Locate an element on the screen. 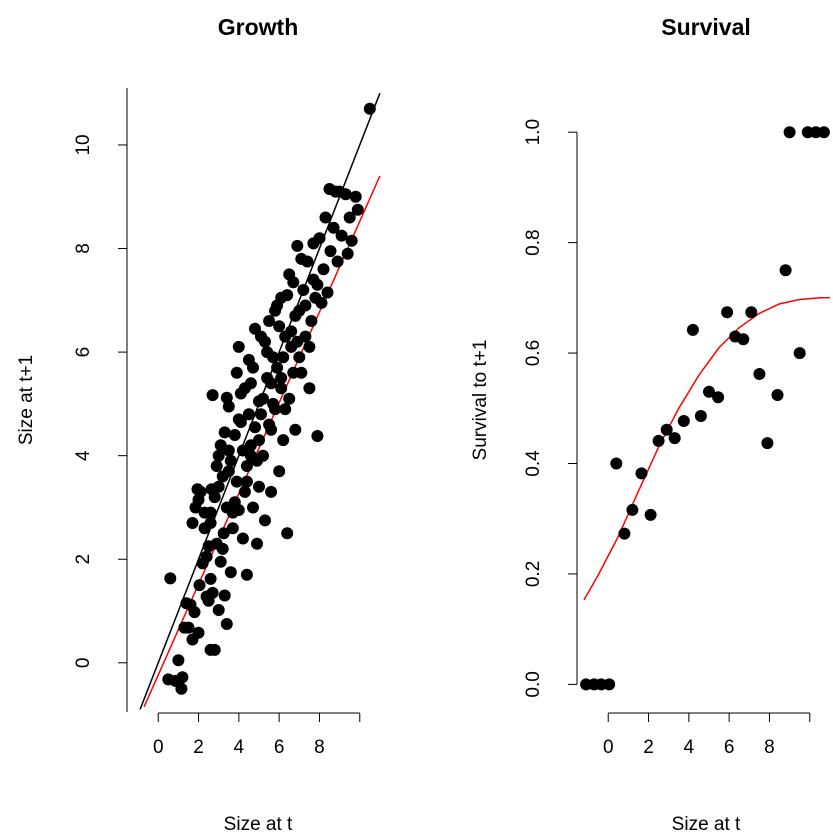  growth-x-tick-label: 4 is located at coordinates (239, 747).